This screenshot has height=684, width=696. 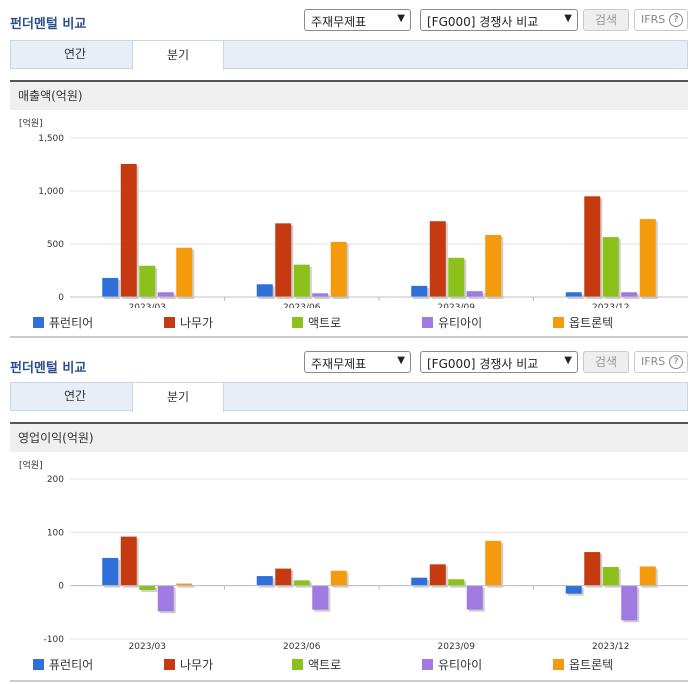 What do you see at coordinates (54, 640) in the screenshot?
I see `y-tick-label: -100` at bounding box center [54, 640].